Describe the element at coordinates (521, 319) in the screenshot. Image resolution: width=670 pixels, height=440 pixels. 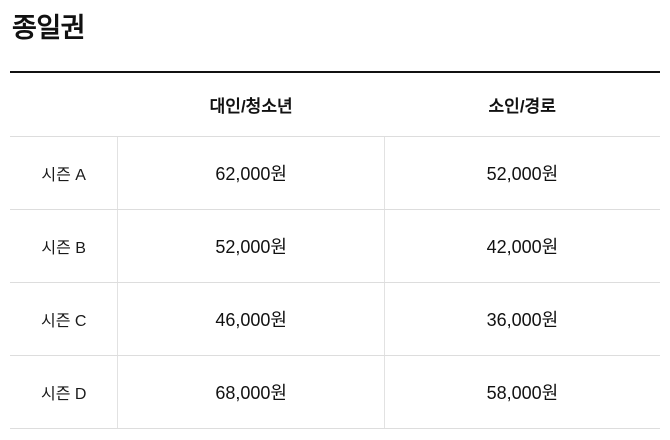
I see `price-cell: 36,000원` at that location.